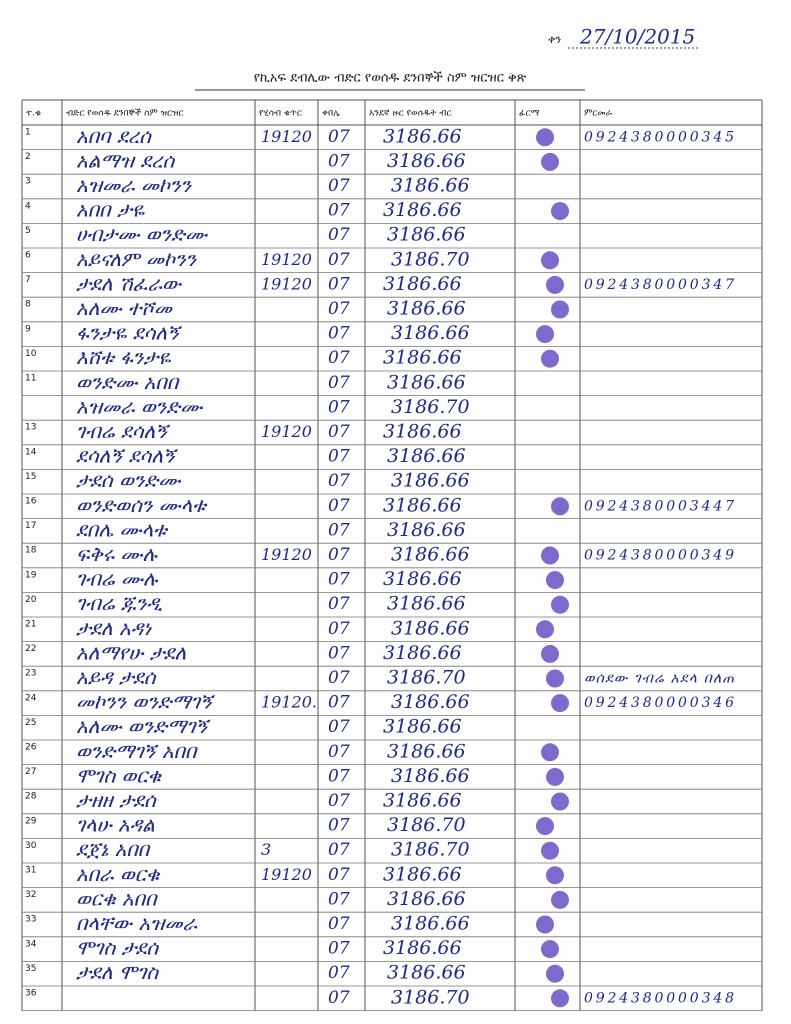  What do you see at coordinates (28, 305) in the screenshot?
I see `row-number: 8` at bounding box center [28, 305].